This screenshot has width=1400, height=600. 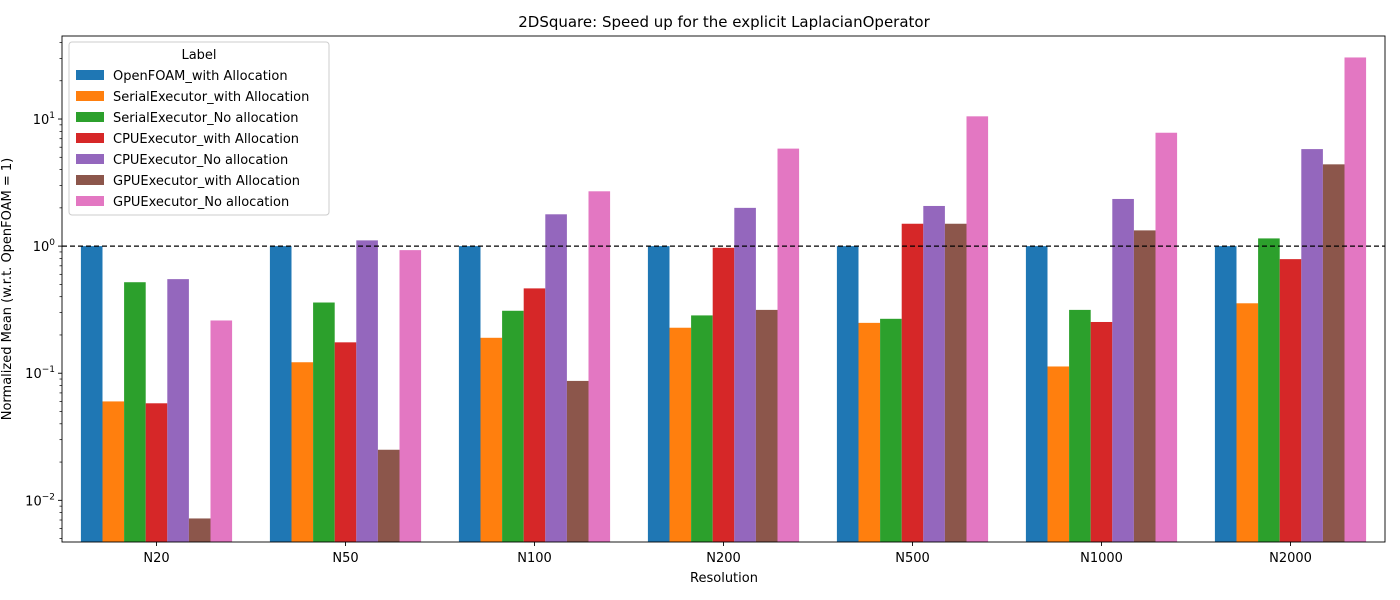 I want to click on x-tick-label: N2000, so click(x=1290, y=558).